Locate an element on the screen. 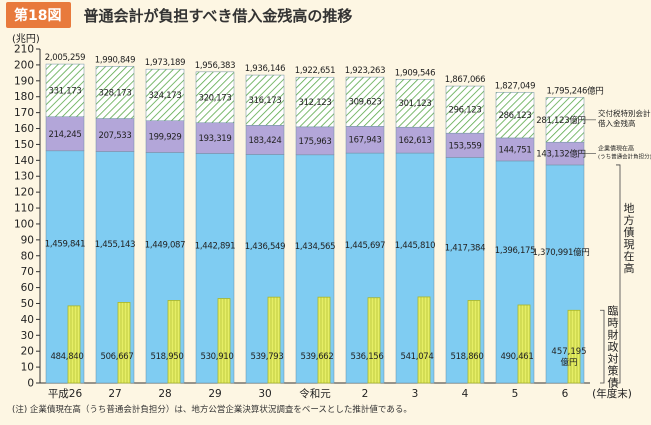 This screenshot has height=425, width=651. y-tick-label: 90 is located at coordinates (27, 240).